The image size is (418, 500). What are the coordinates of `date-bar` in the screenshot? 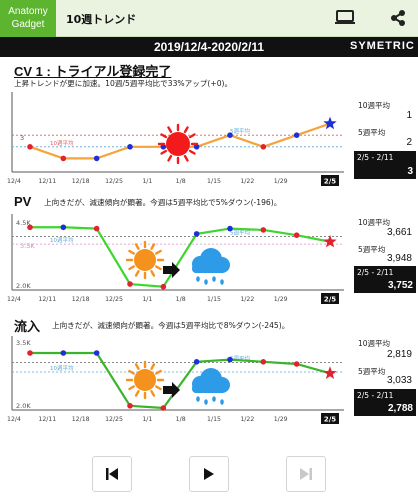 It's located at (209, 47).